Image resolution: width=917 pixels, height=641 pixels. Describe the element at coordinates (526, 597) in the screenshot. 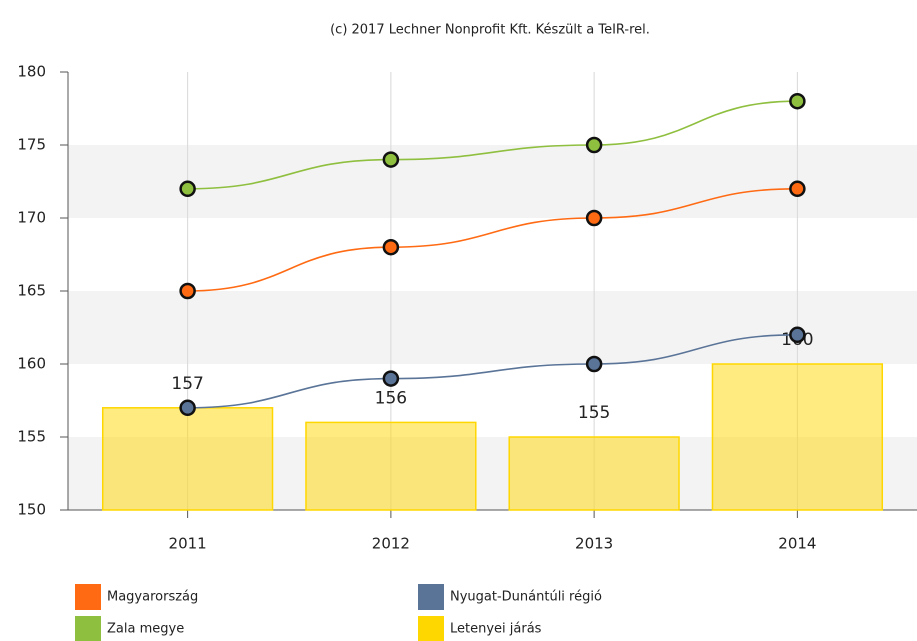

I see `legend-label: Nyugat-Dunántúli régió` at that location.